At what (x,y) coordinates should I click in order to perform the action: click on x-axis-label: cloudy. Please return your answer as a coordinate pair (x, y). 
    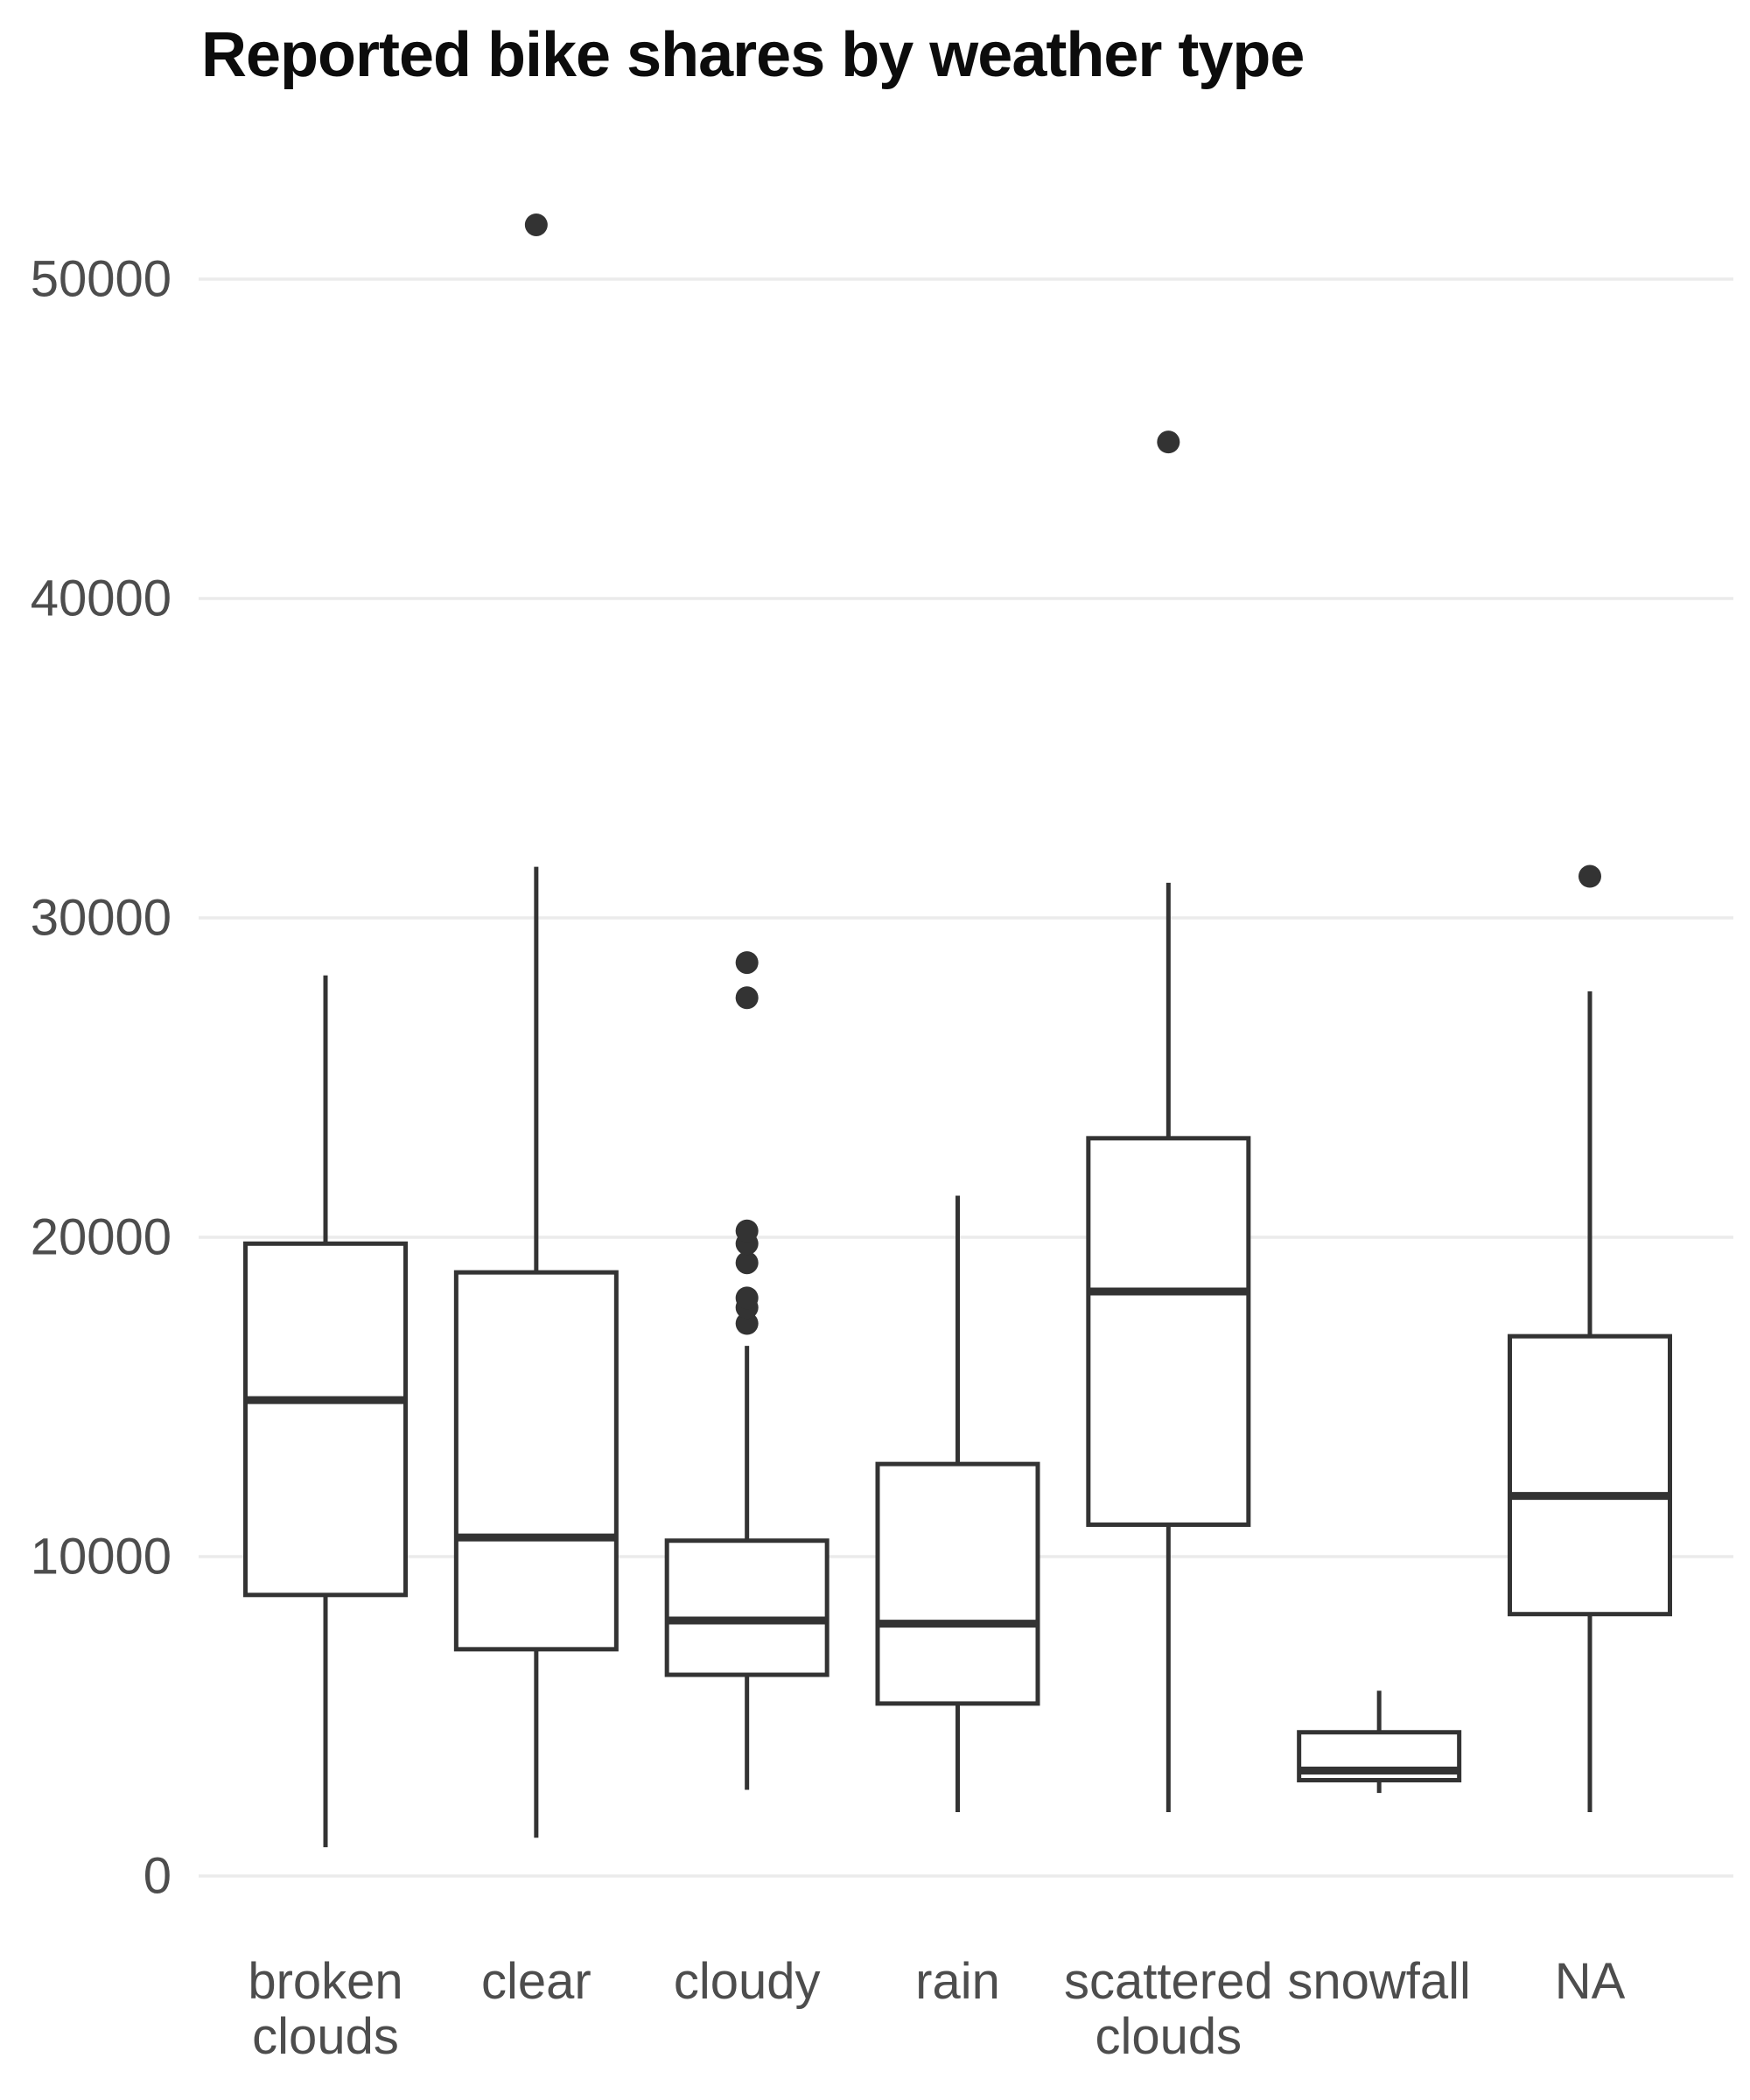
    Looking at the image, I should click on (747, 1981).